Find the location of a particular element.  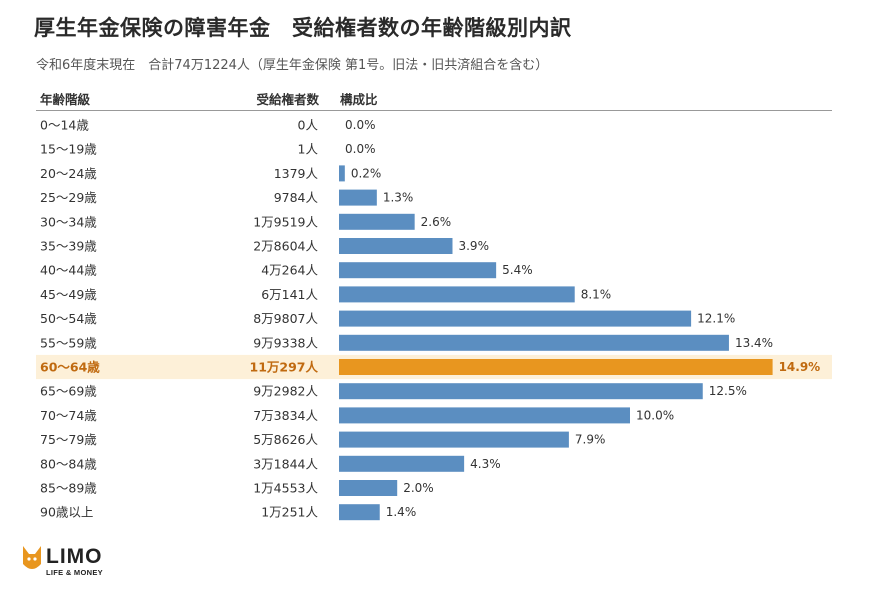

age-label: 45〜49歳 is located at coordinates (68, 294).